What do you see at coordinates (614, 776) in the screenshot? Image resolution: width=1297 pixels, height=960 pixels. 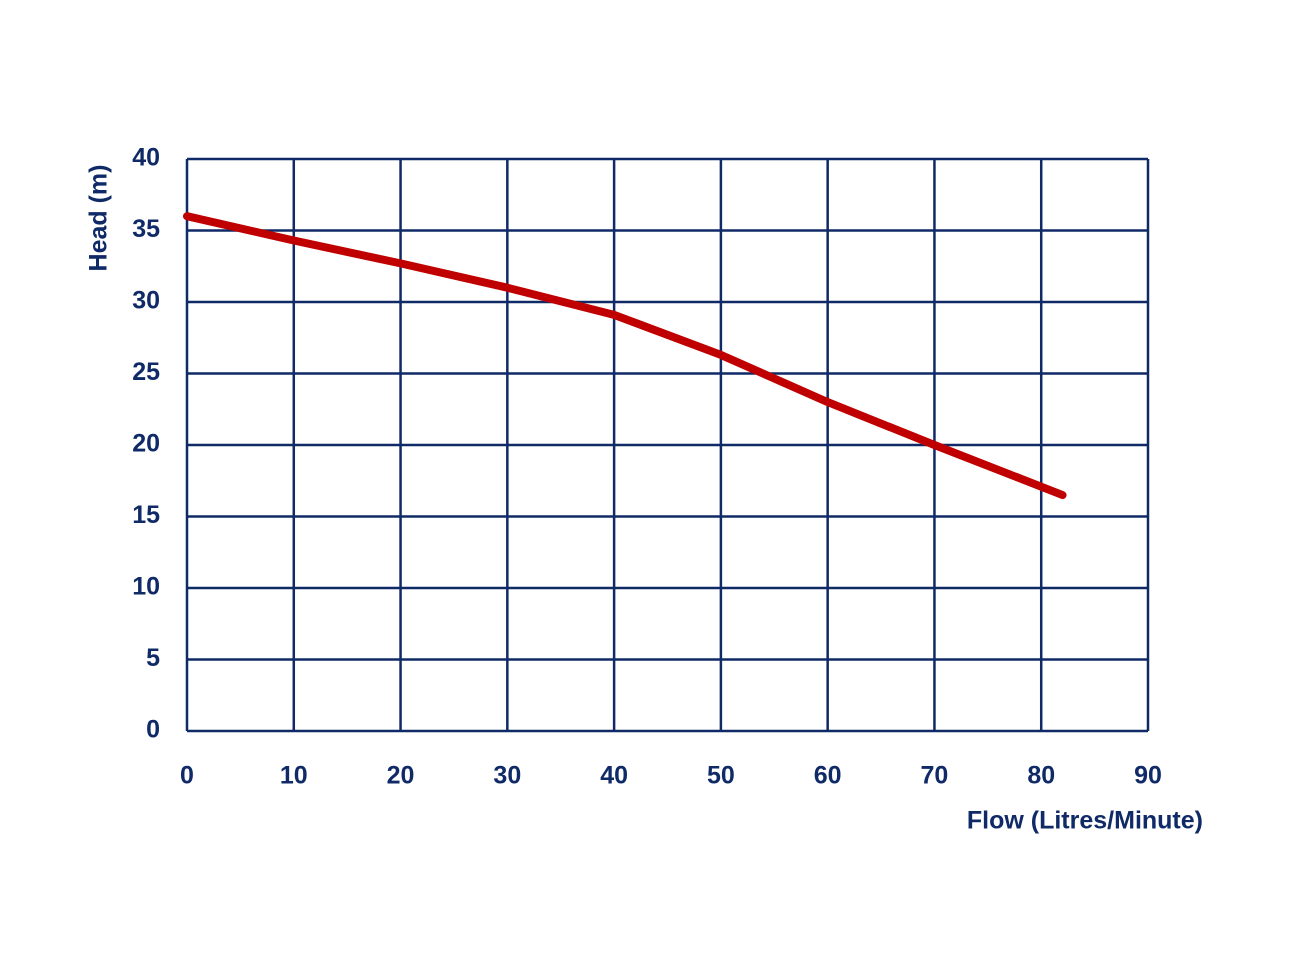 I see `x-tick-label: 40` at bounding box center [614, 776].